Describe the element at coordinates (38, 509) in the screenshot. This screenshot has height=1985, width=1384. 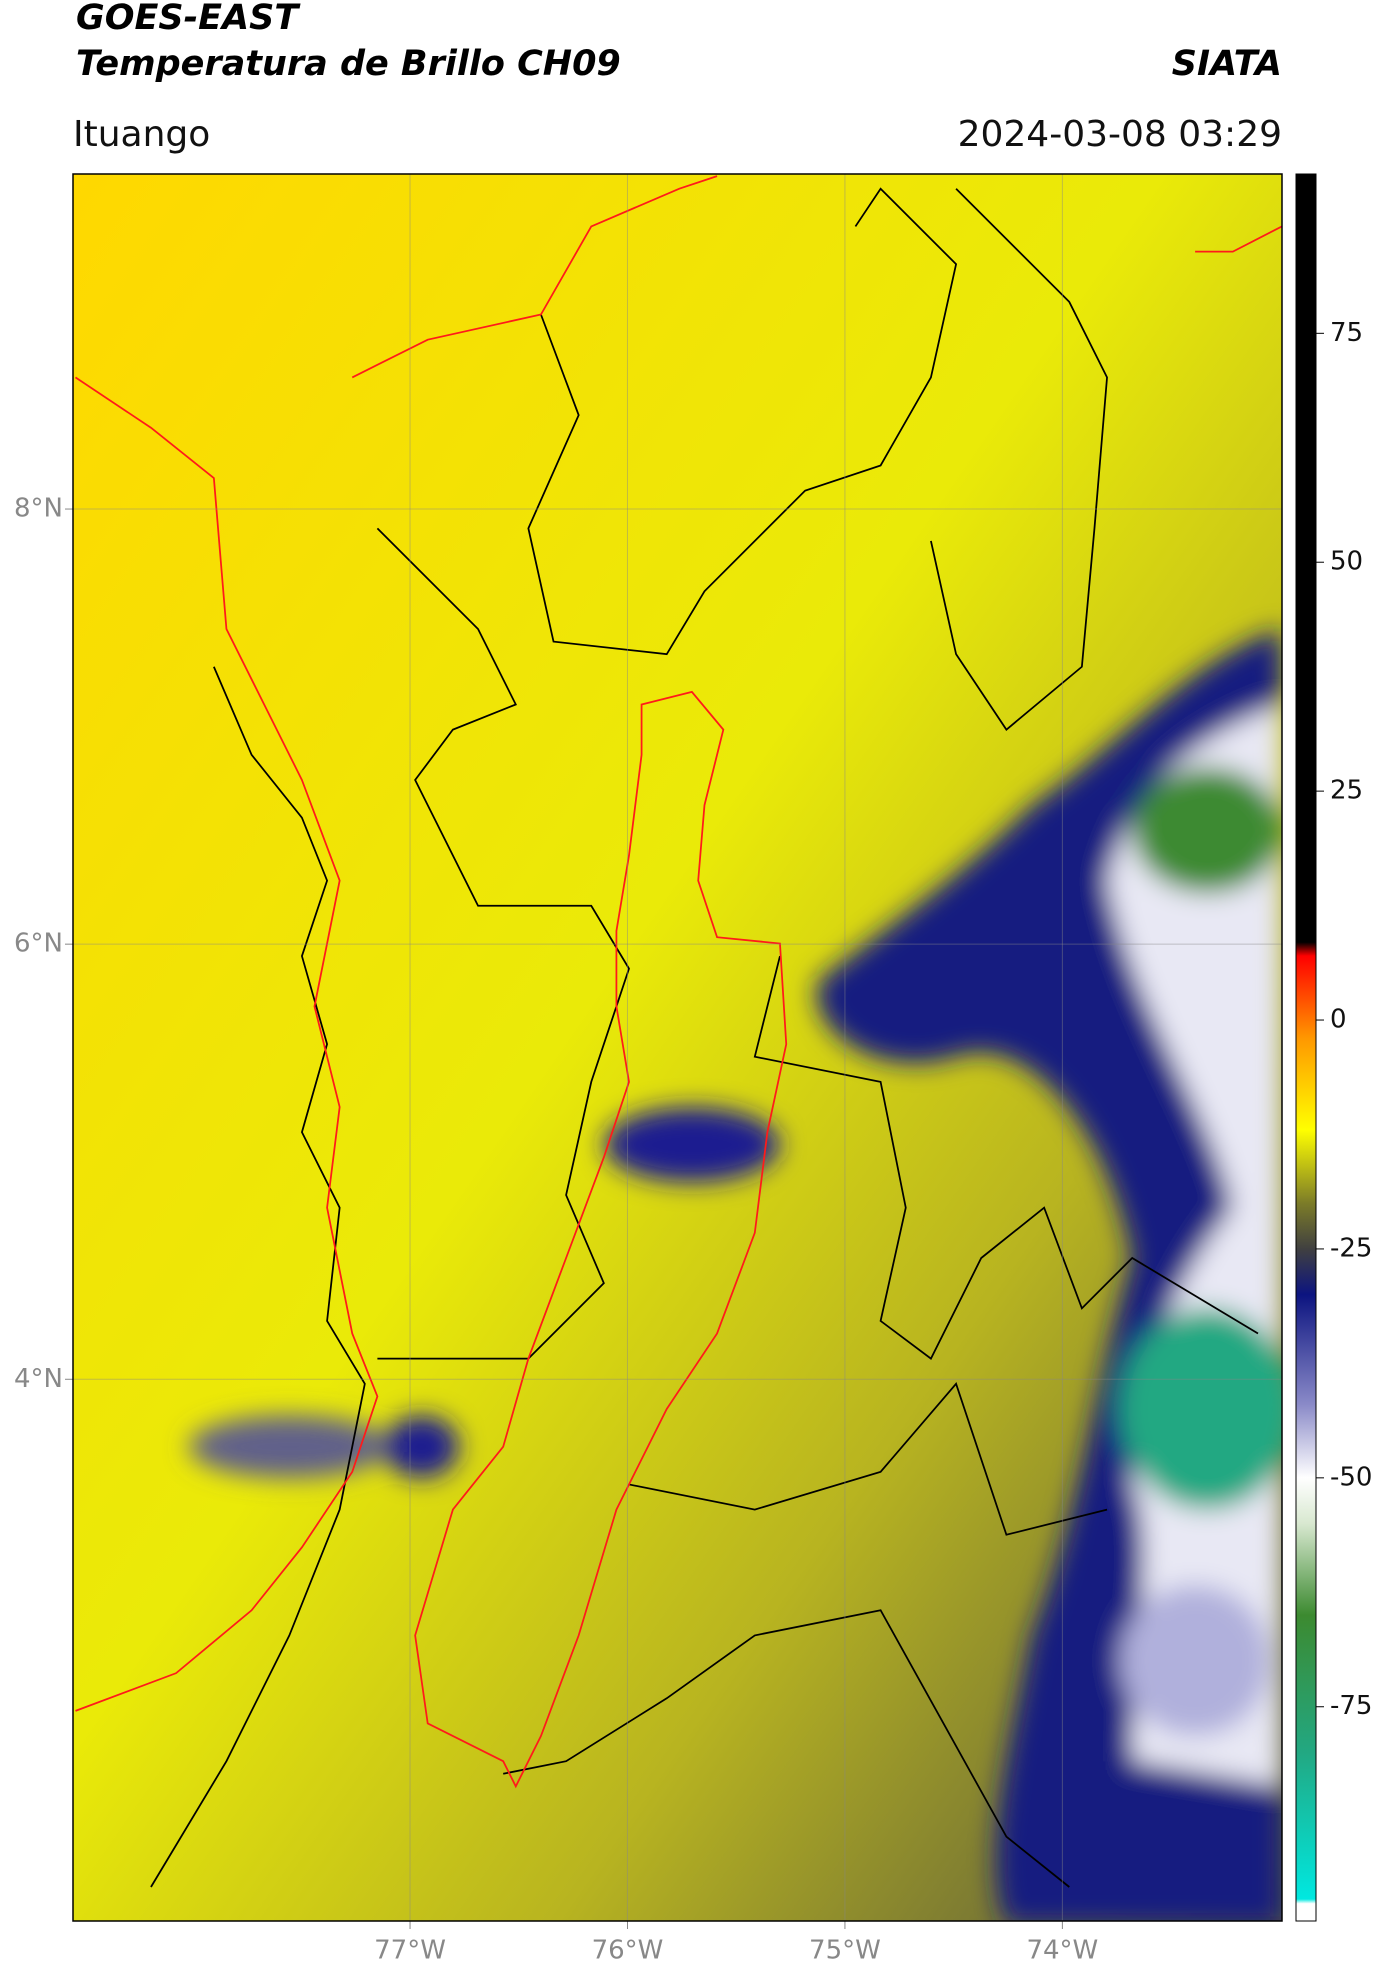
I see `y-tick-label: 8°N` at that location.